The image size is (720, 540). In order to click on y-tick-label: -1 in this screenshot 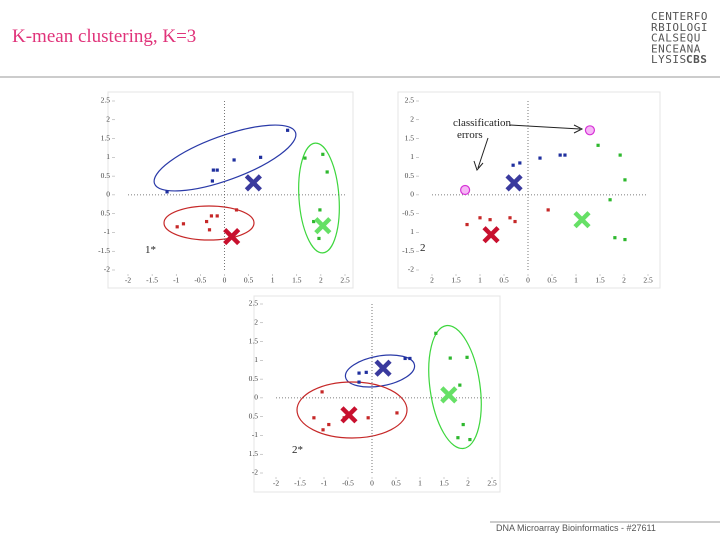, I will do `click(107, 231)`.